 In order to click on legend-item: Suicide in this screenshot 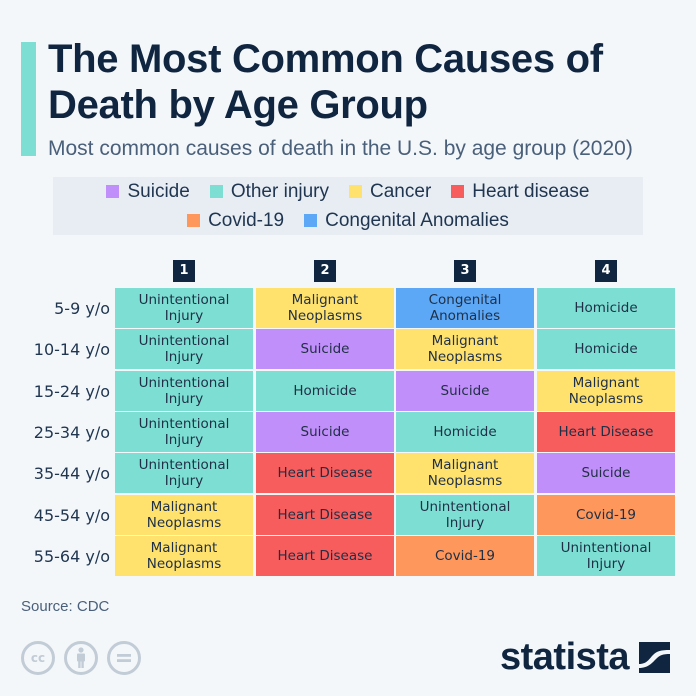, I will do `click(148, 191)`.